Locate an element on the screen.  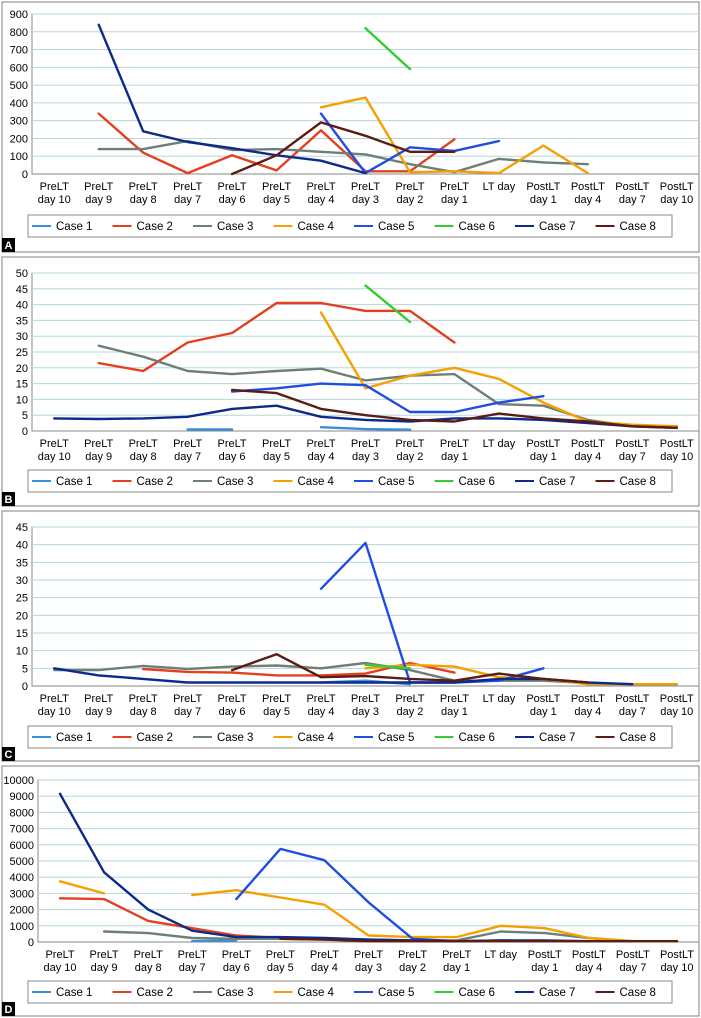
x-tick-label: PreLT day 7 is located at coordinates (187, 450).